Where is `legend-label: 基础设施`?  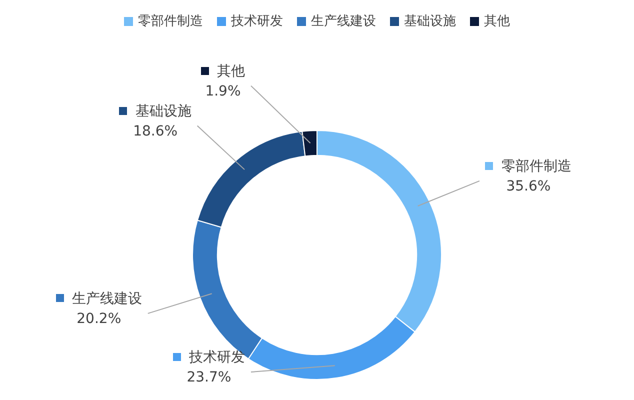 legend-label: 基础设施 is located at coordinates (163, 111).